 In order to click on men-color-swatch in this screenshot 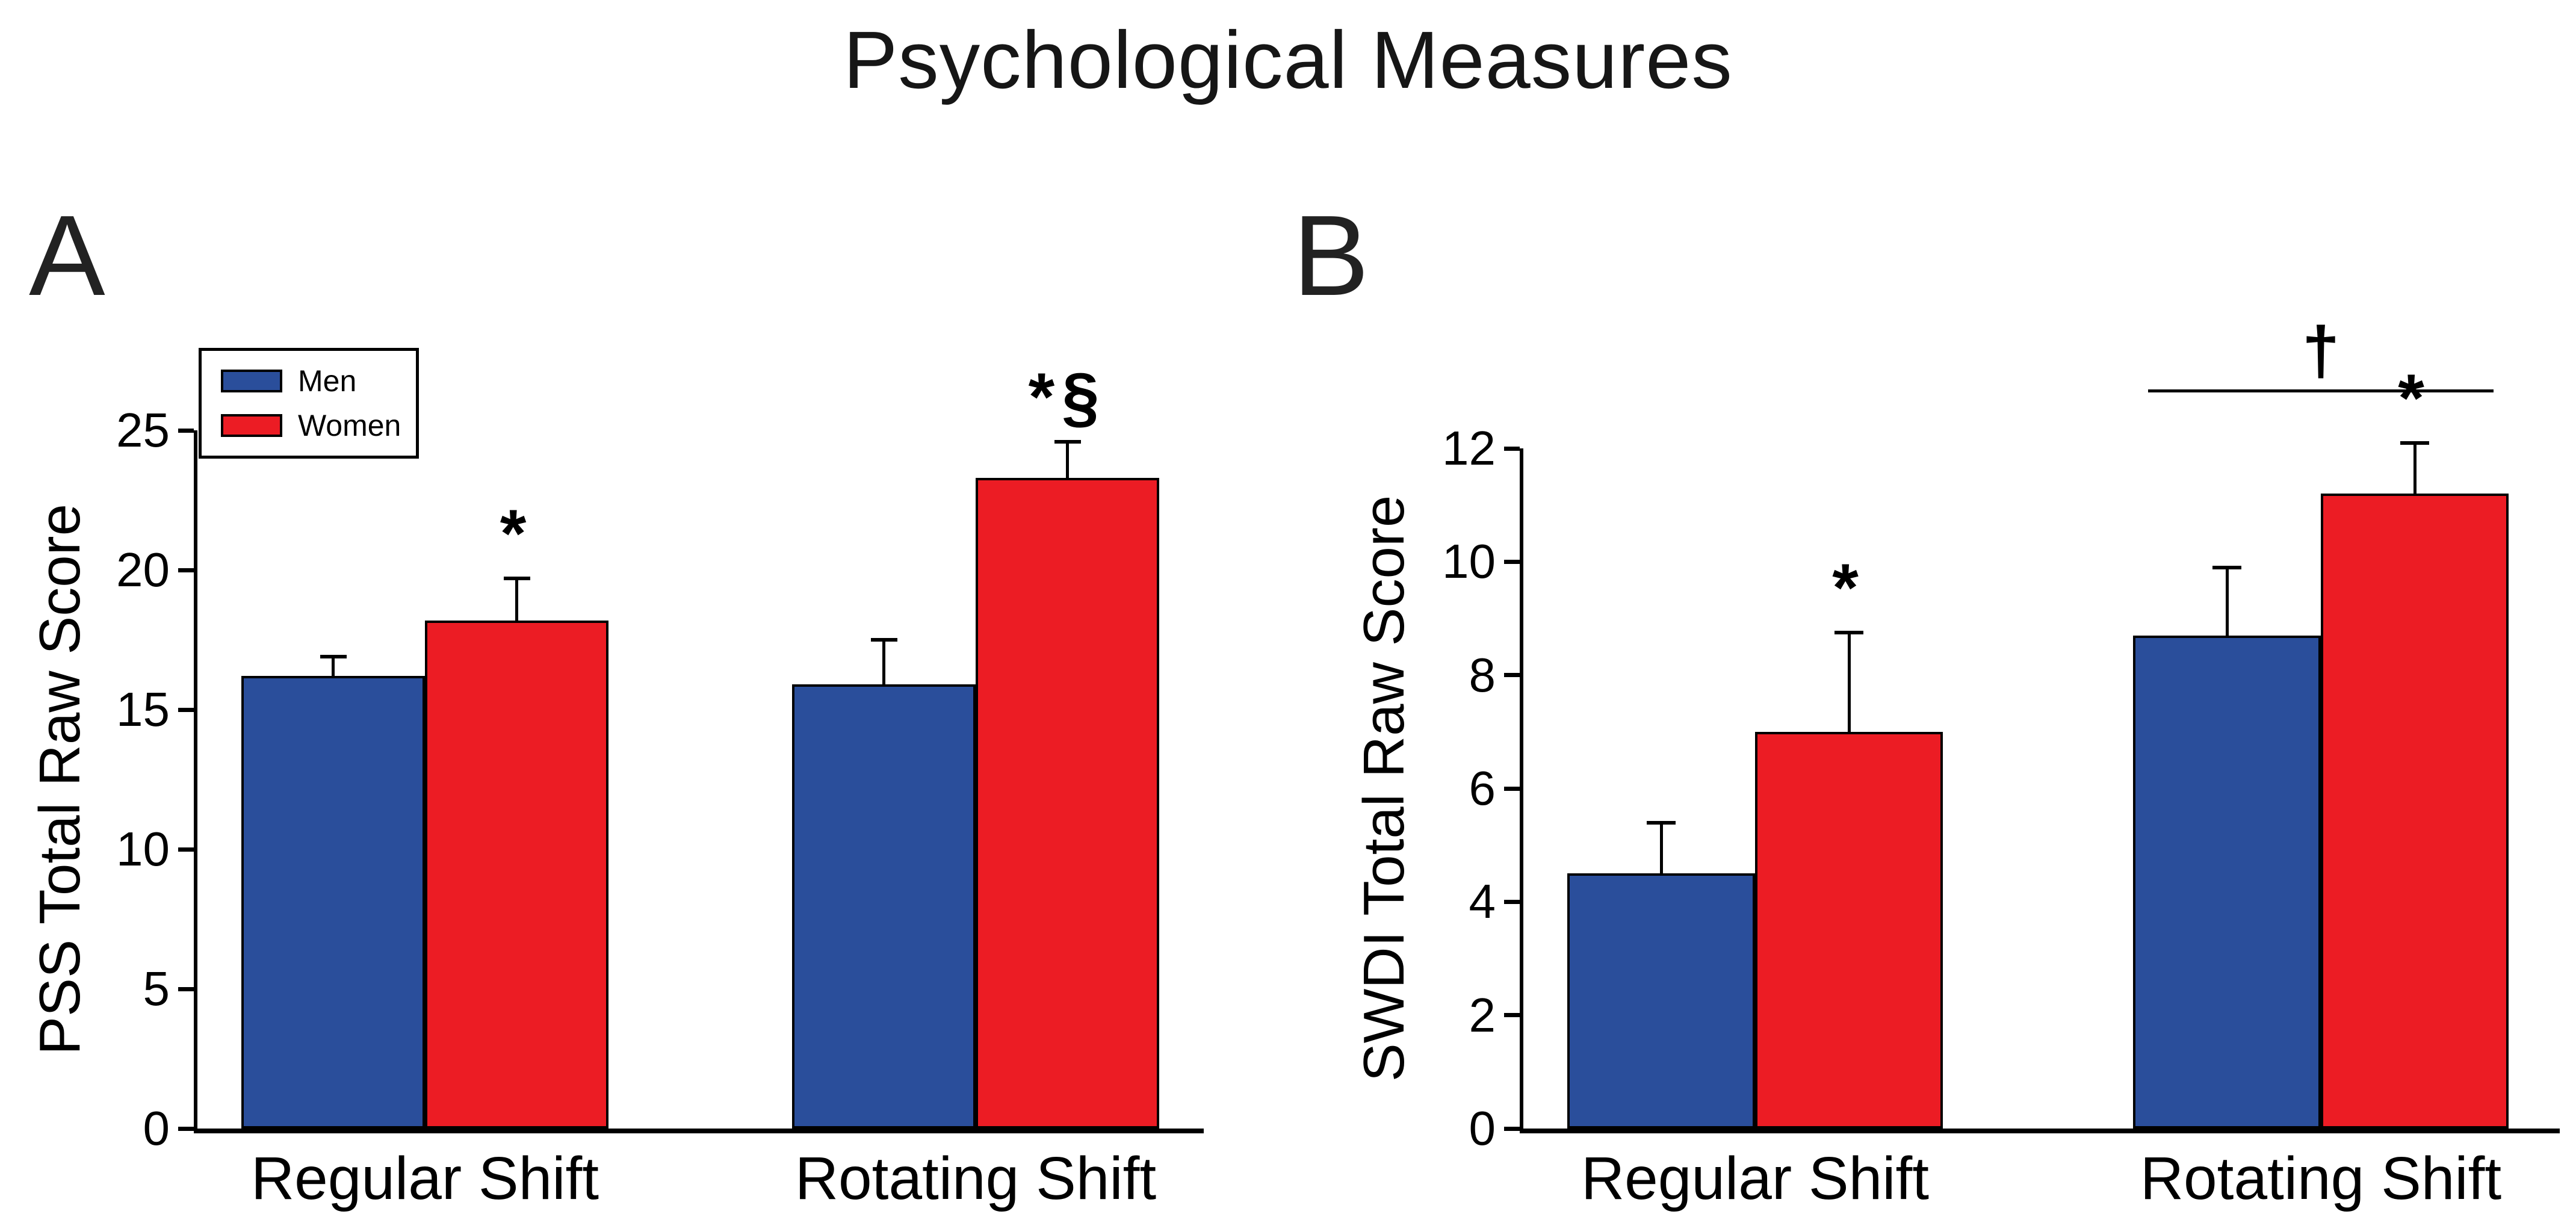, I will do `click(252, 381)`.